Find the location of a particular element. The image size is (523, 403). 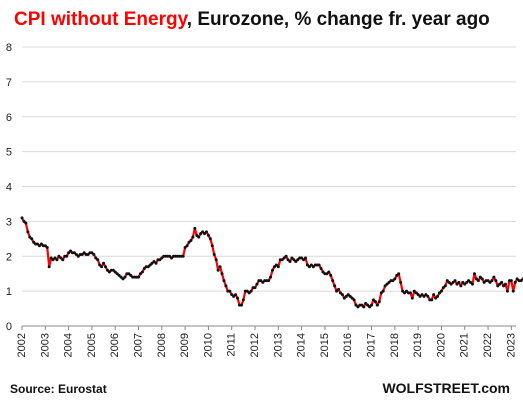

x-tick-label: 2017 is located at coordinates (372, 345).